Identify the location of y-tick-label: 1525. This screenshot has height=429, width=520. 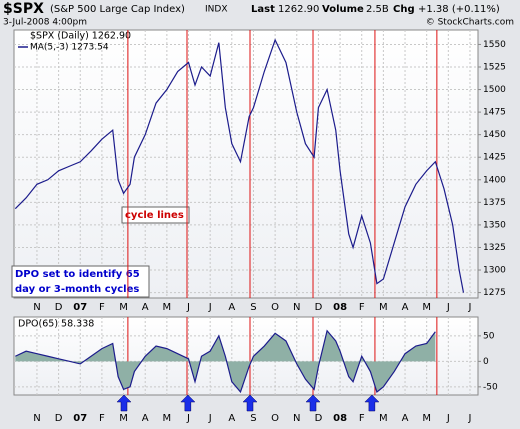
(494, 67).